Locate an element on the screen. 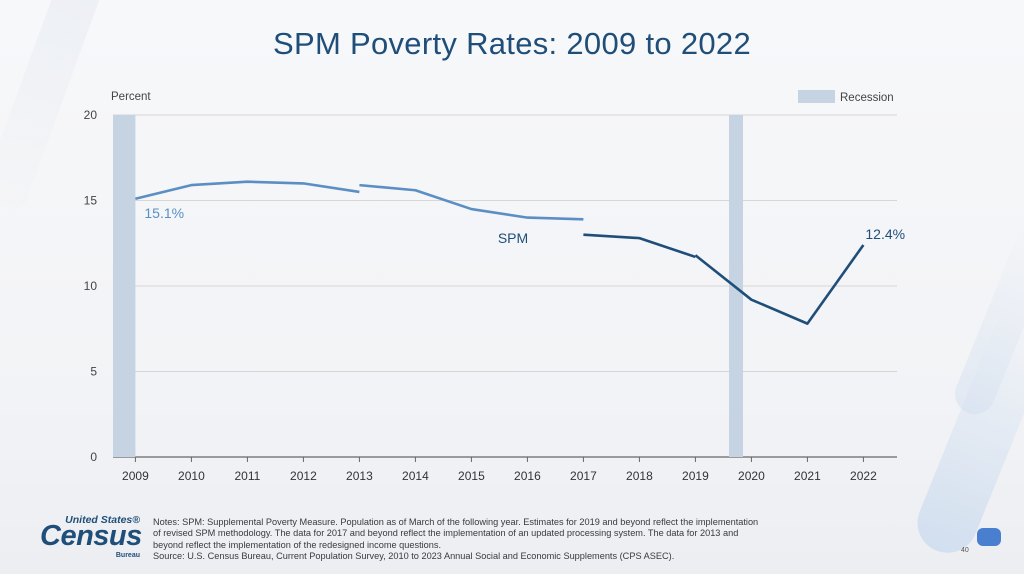 Image resolution: width=1024 pixels, height=574 pixels. recession-bar is located at coordinates (124, 286).